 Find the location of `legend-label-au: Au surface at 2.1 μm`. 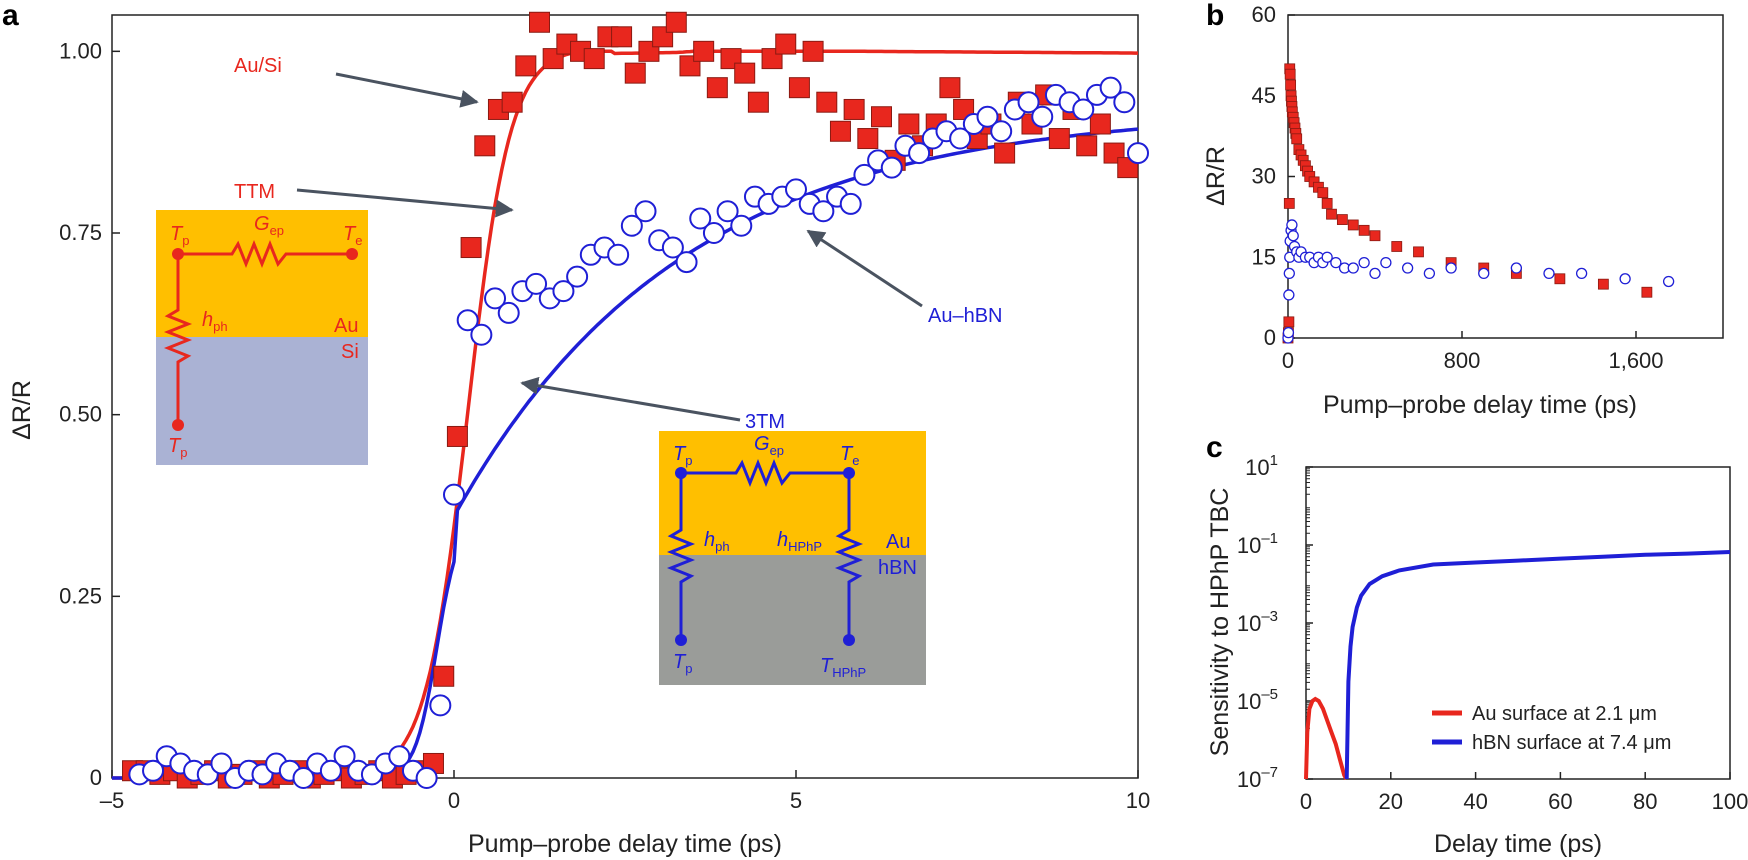

legend-label-au: Au surface at 2.1 μm is located at coordinates (1564, 714).